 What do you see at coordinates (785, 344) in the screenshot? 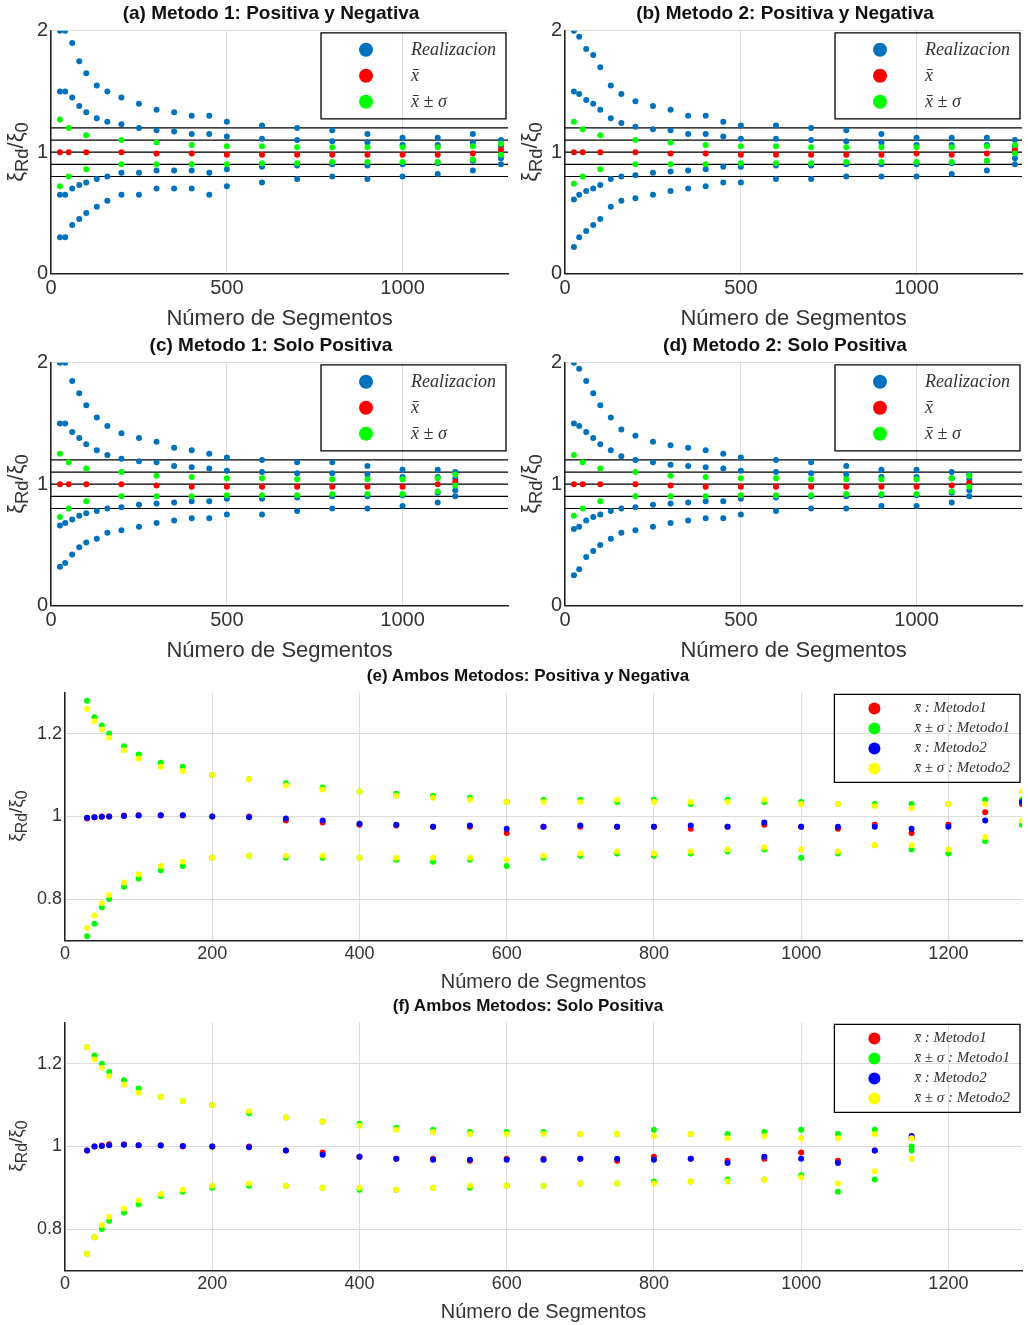
I see `chart-title: (d) Metodo 2: Solo Positiva` at bounding box center [785, 344].